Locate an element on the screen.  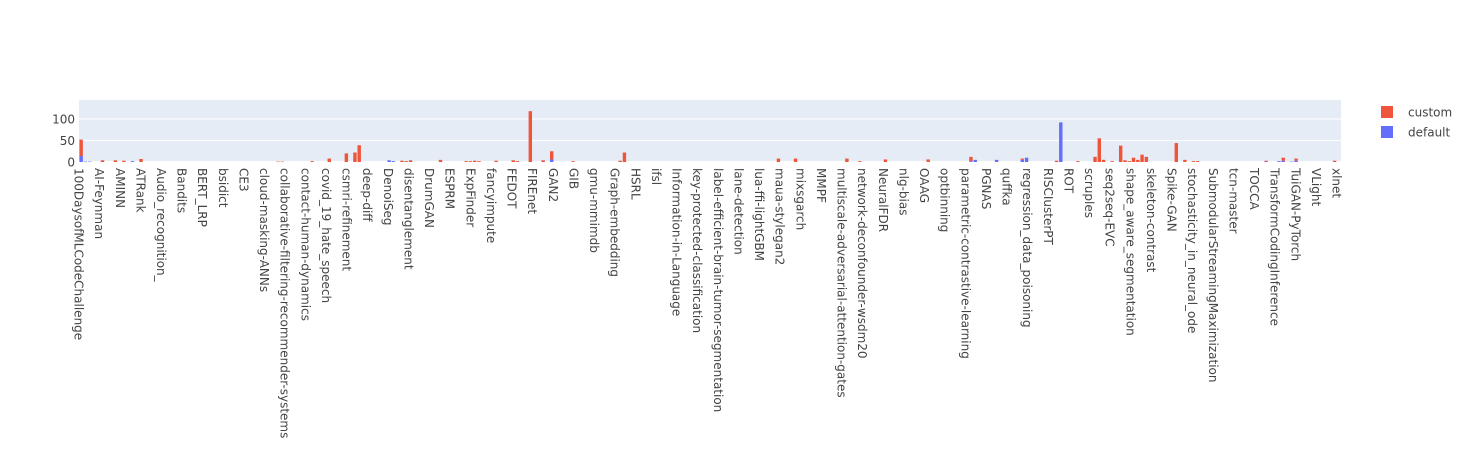
x-tick-label: Information-in-Language is located at coordinates (677, 242).